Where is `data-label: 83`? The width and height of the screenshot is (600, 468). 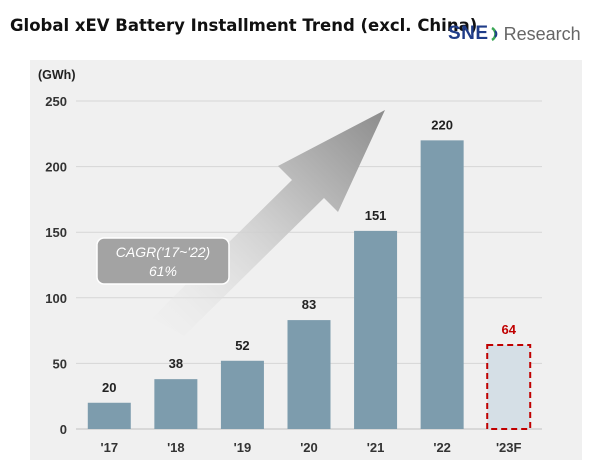
data-label: 83 is located at coordinates (309, 304).